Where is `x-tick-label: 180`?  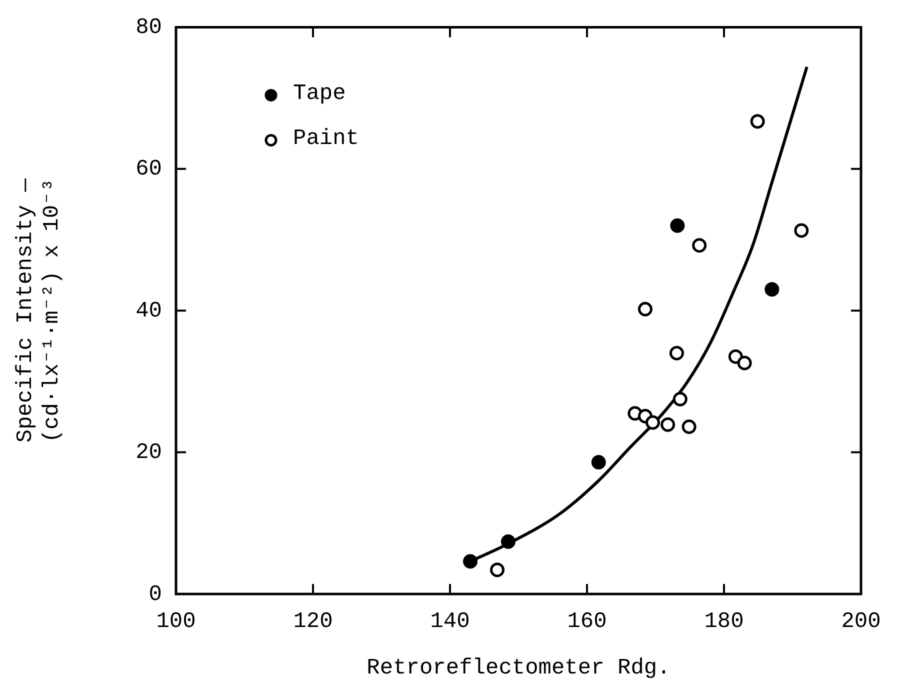 x-tick-label: 180 is located at coordinates (724, 621).